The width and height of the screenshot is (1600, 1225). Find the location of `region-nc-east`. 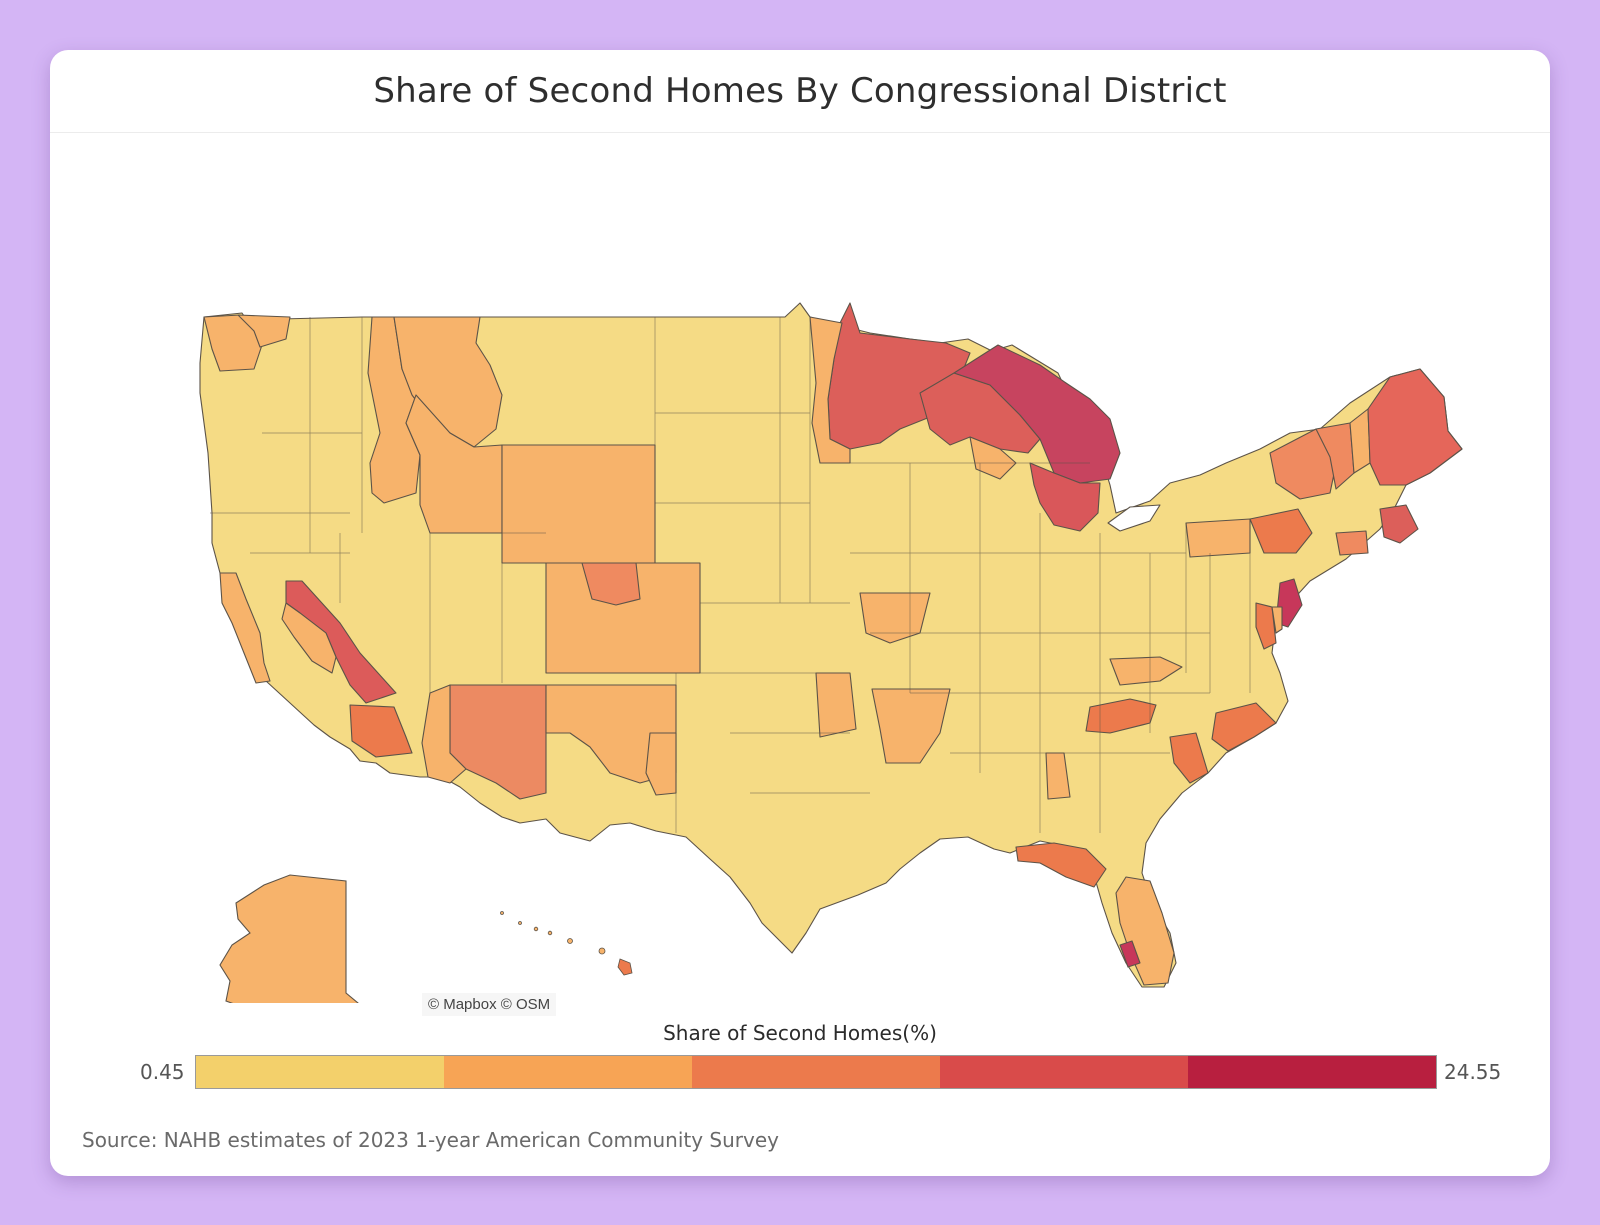

region-nc-east is located at coordinates (1244, 727).